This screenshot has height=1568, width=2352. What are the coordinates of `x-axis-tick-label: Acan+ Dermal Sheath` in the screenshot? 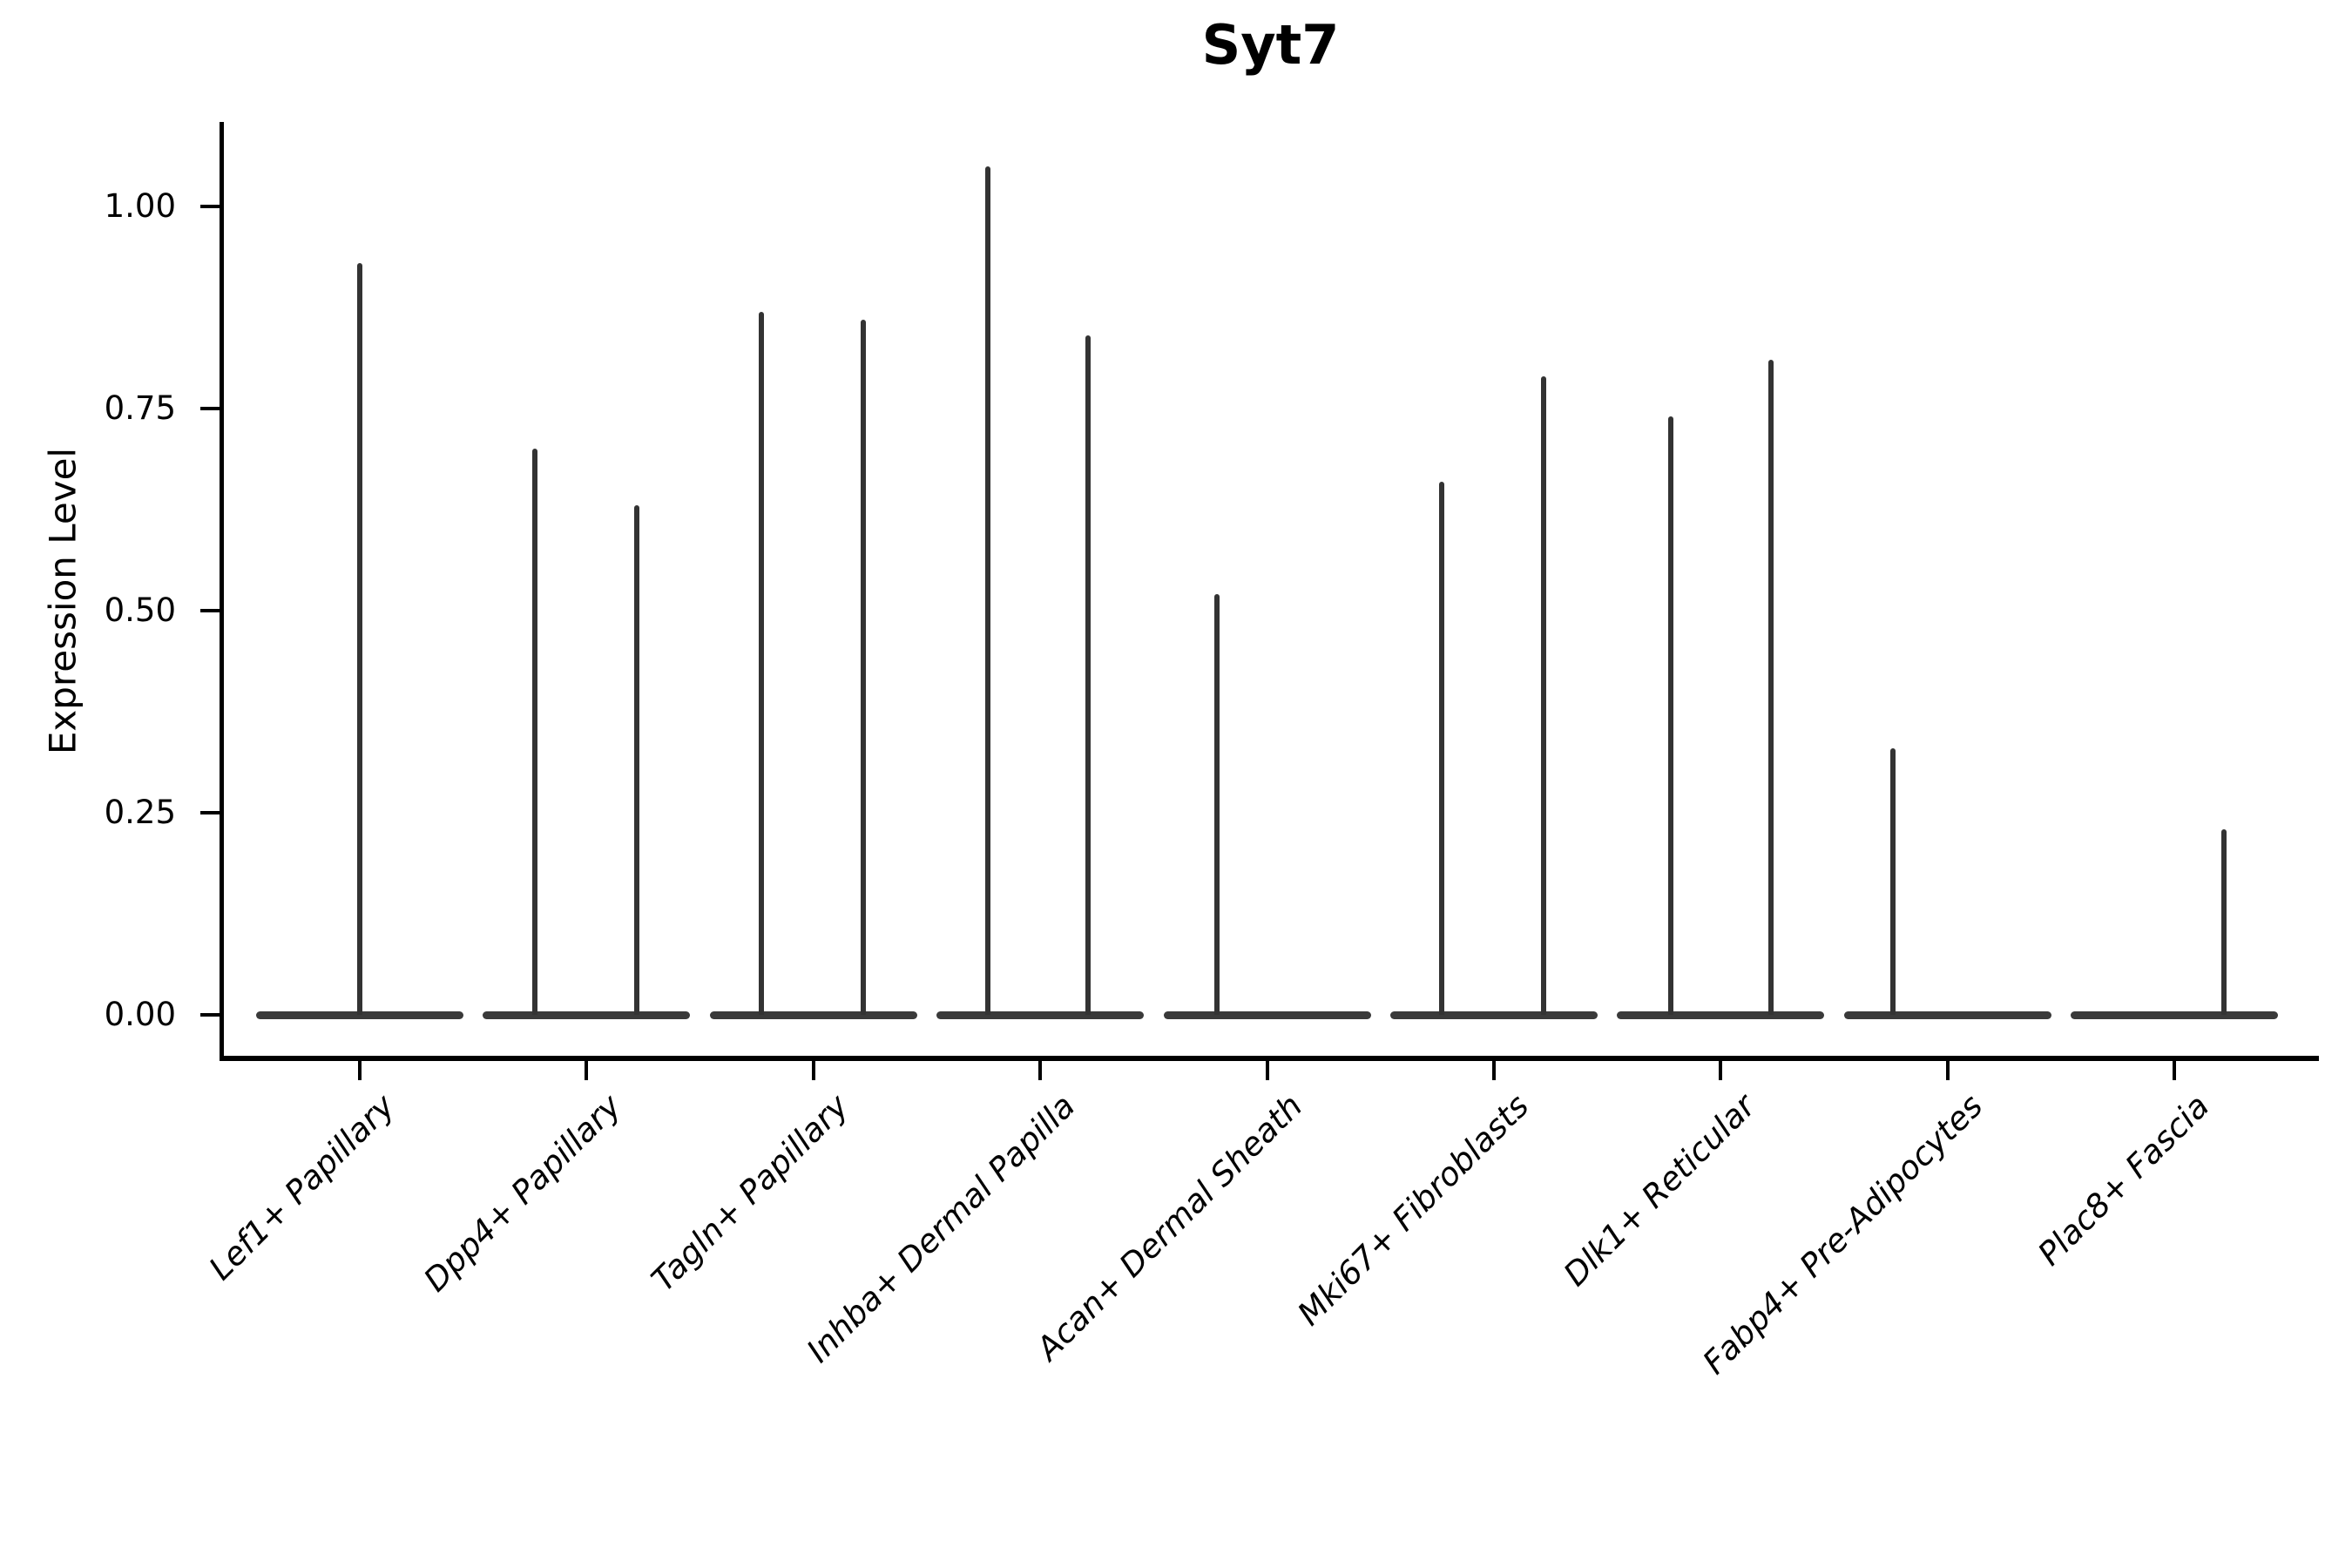 It's located at (1169, 1227).